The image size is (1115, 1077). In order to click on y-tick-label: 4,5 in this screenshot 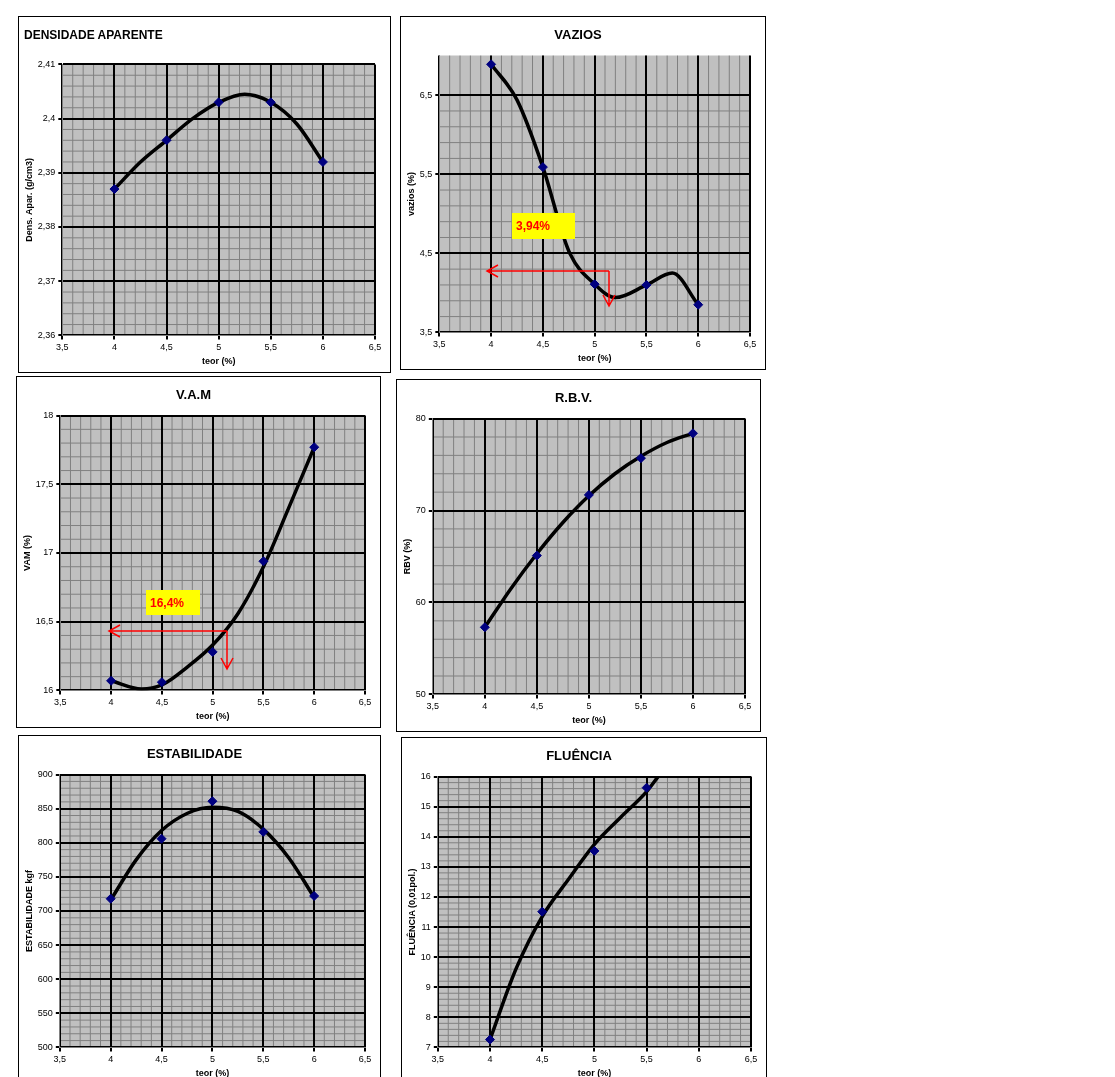, I will do `click(426, 252)`.